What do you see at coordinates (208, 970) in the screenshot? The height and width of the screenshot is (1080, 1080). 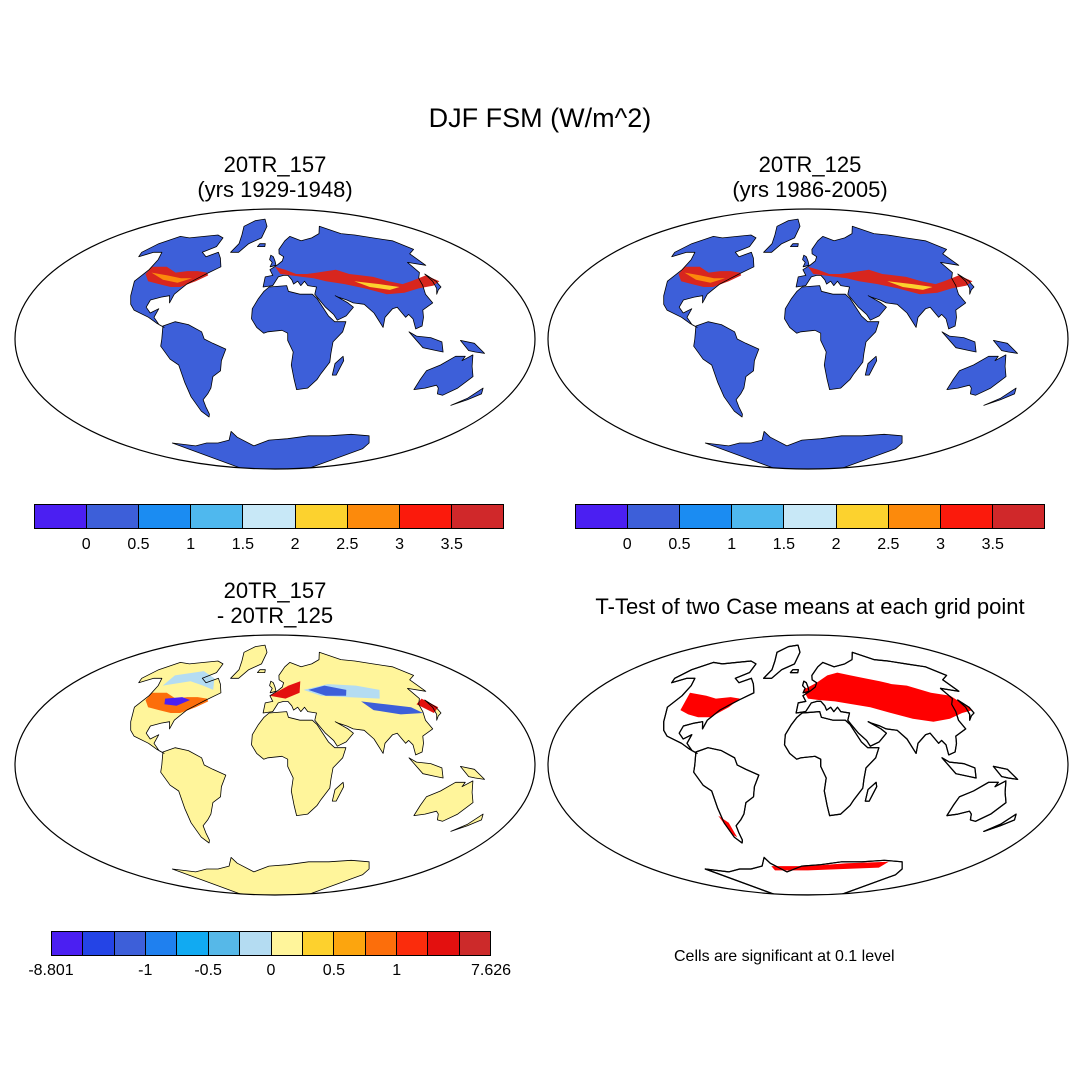 I see `colorbar-tick-label: -0.5` at bounding box center [208, 970].